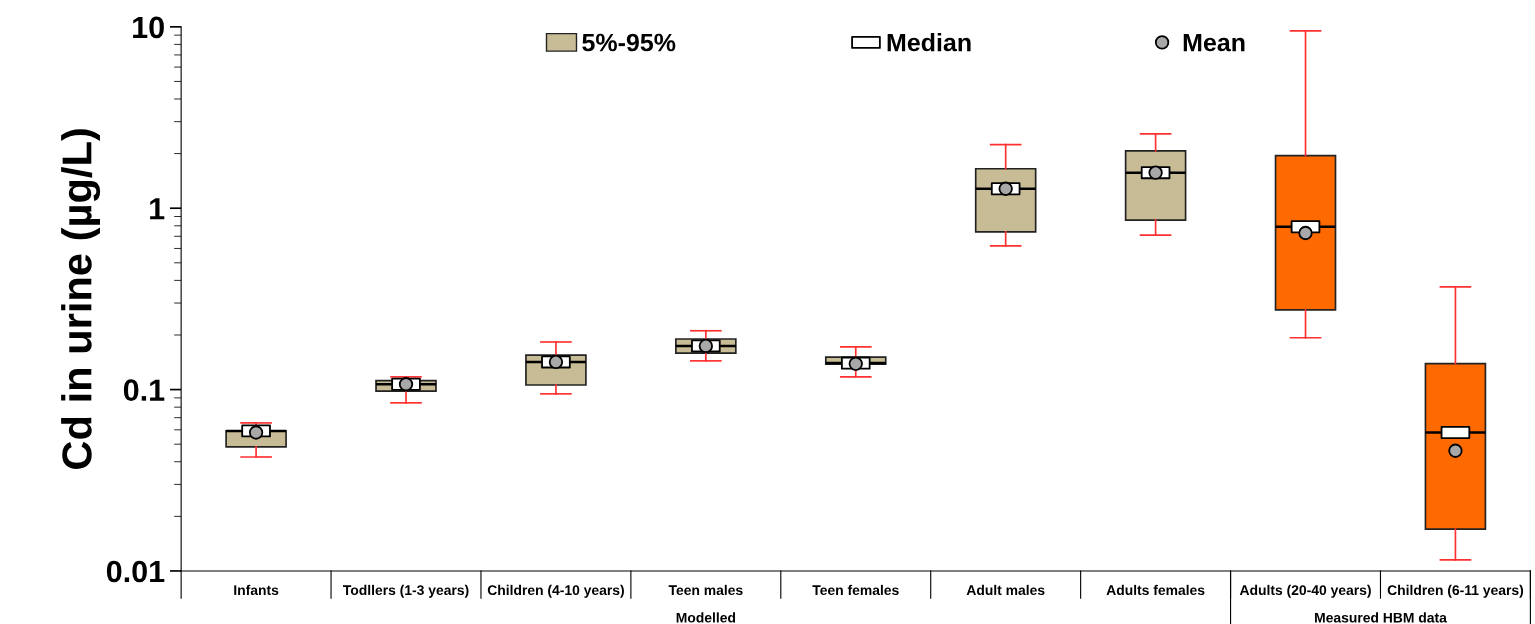  I want to click on y-tick-label: 1, so click(157, 209).